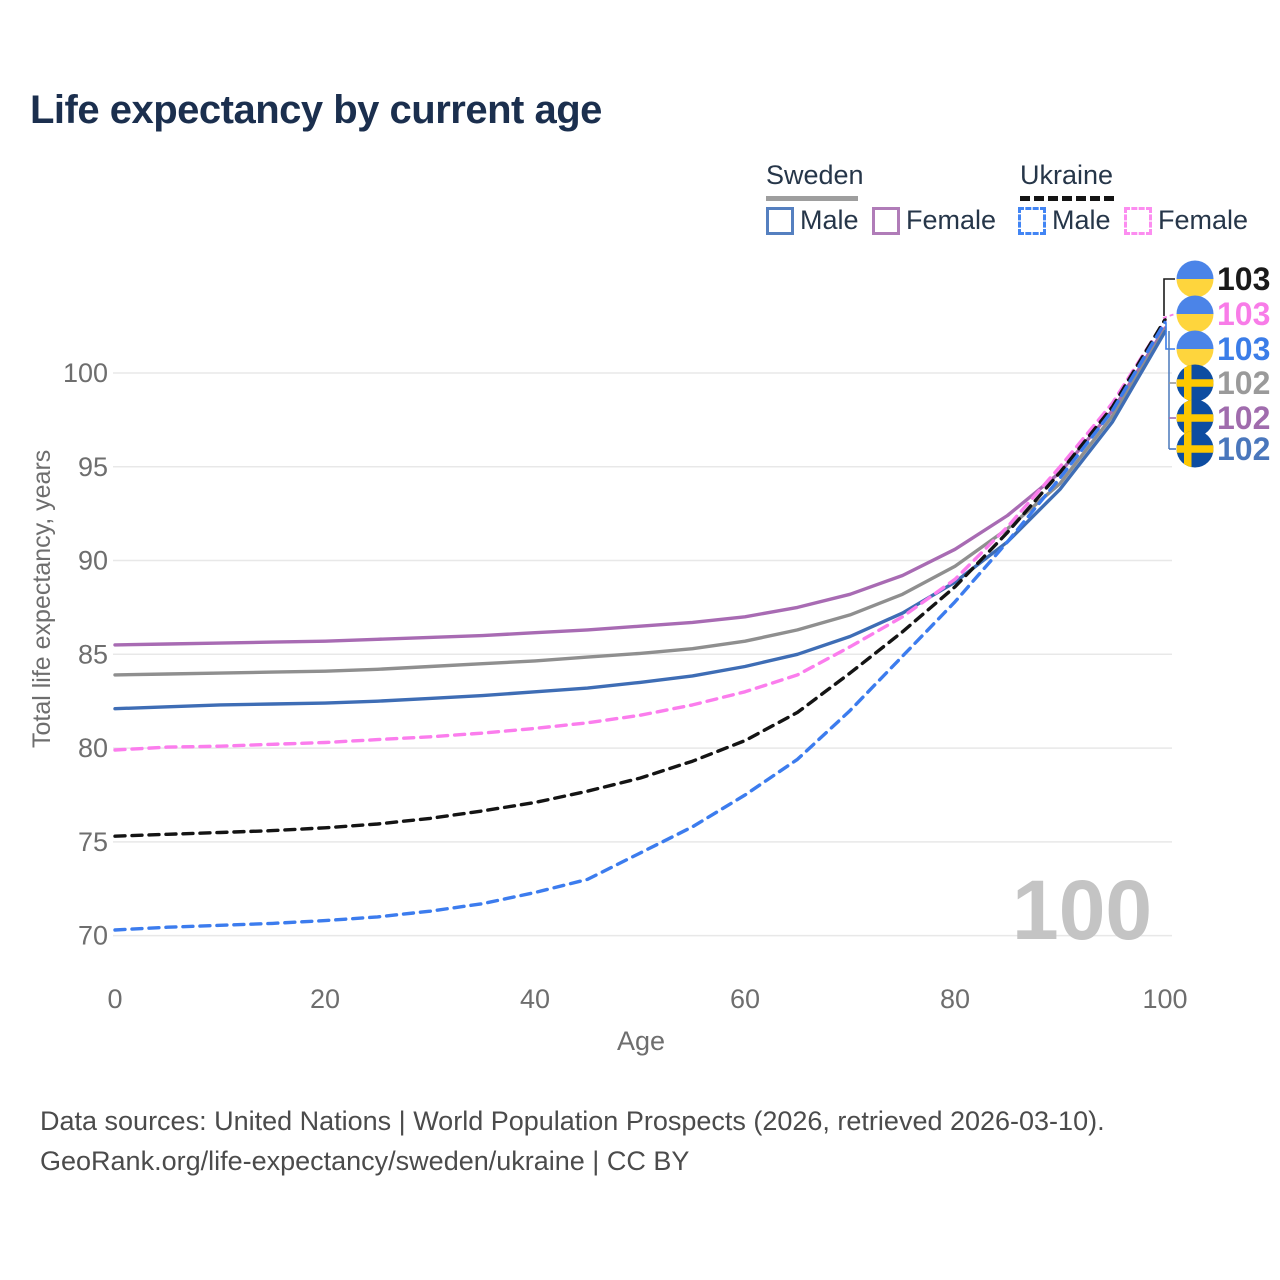  I want to click on legend-item-sweden-female: Female, so click(934, 220).